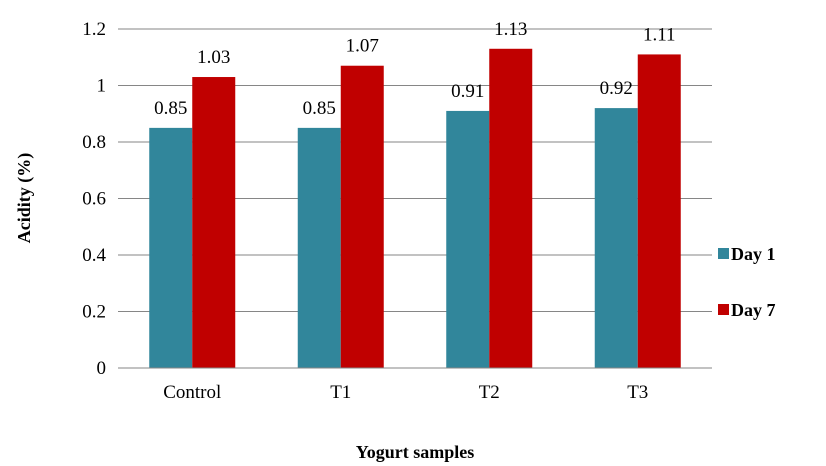  What do you see at coordinates (405, 392) in the screenshot?
I see `x-axis-categories: Control T1 T2 T3` at bounding box center [405, 392].